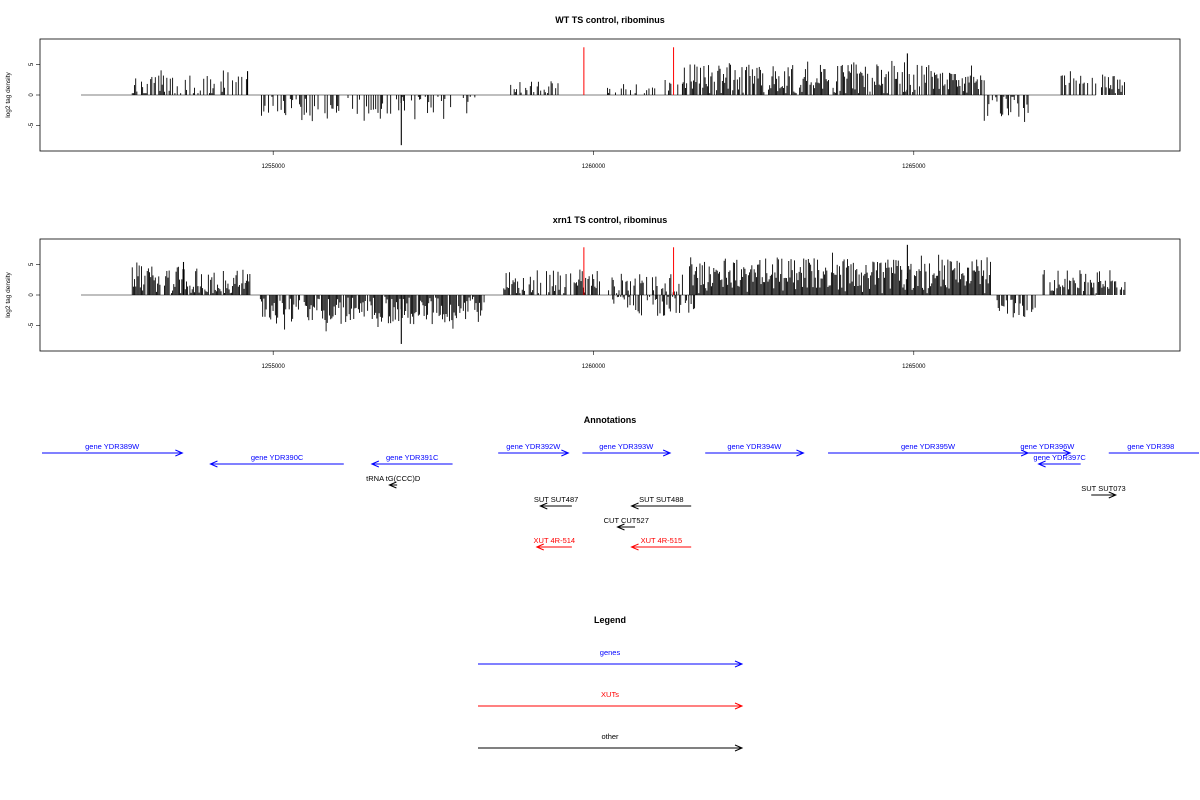 This screenshot has width=1200, height=800. I want to click on panel-wt-title: WT TS control, ribominus, so click(610, 20).